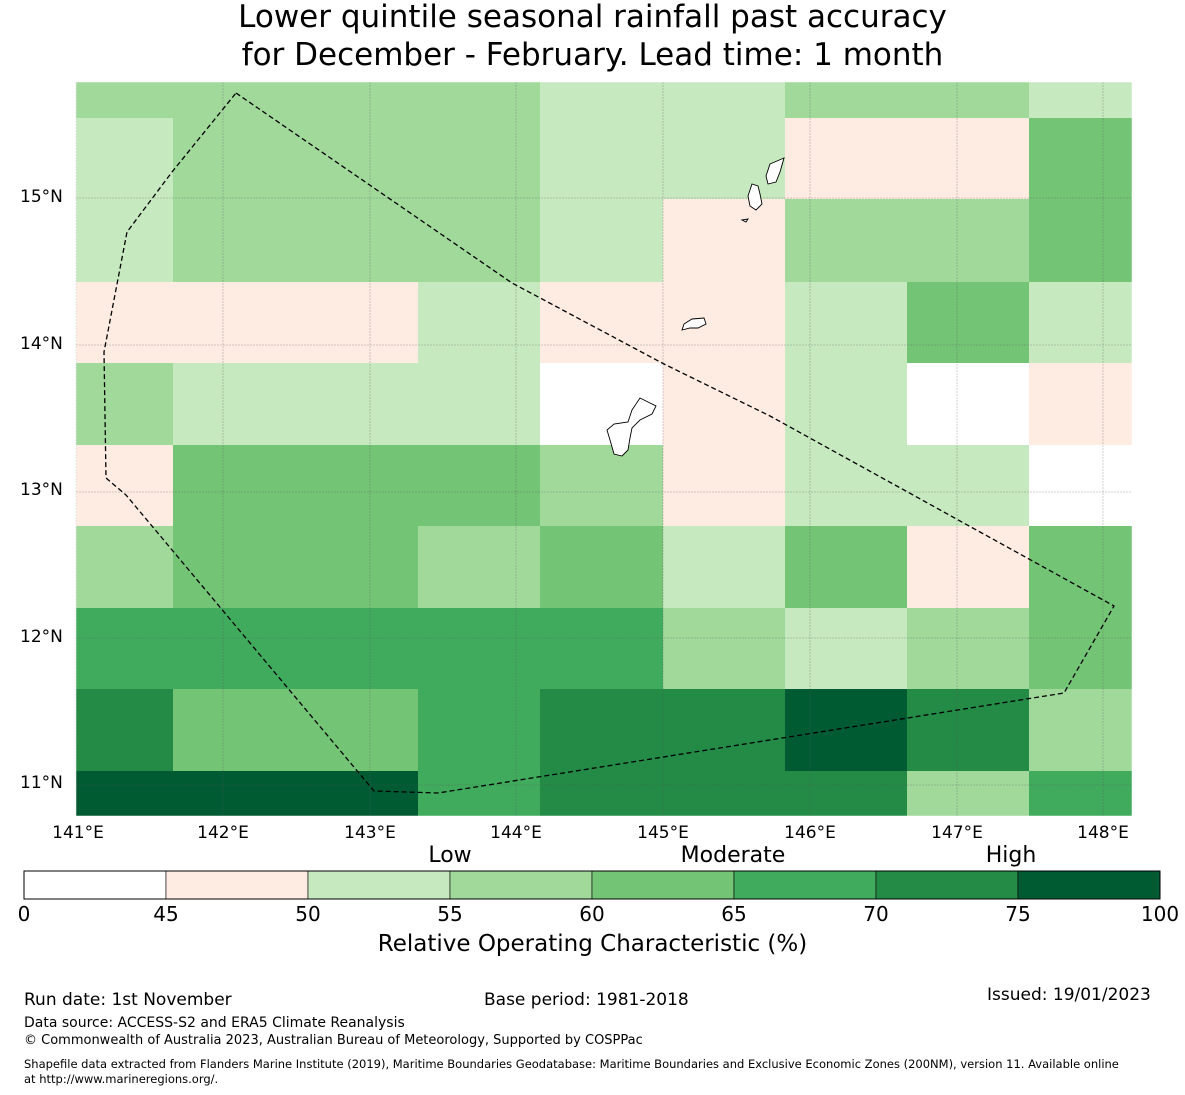  What do you see at coordinates (41, 637) in the screenshot?
I see `lat-label-12n: 12°N` at bounding box center [41, 637].